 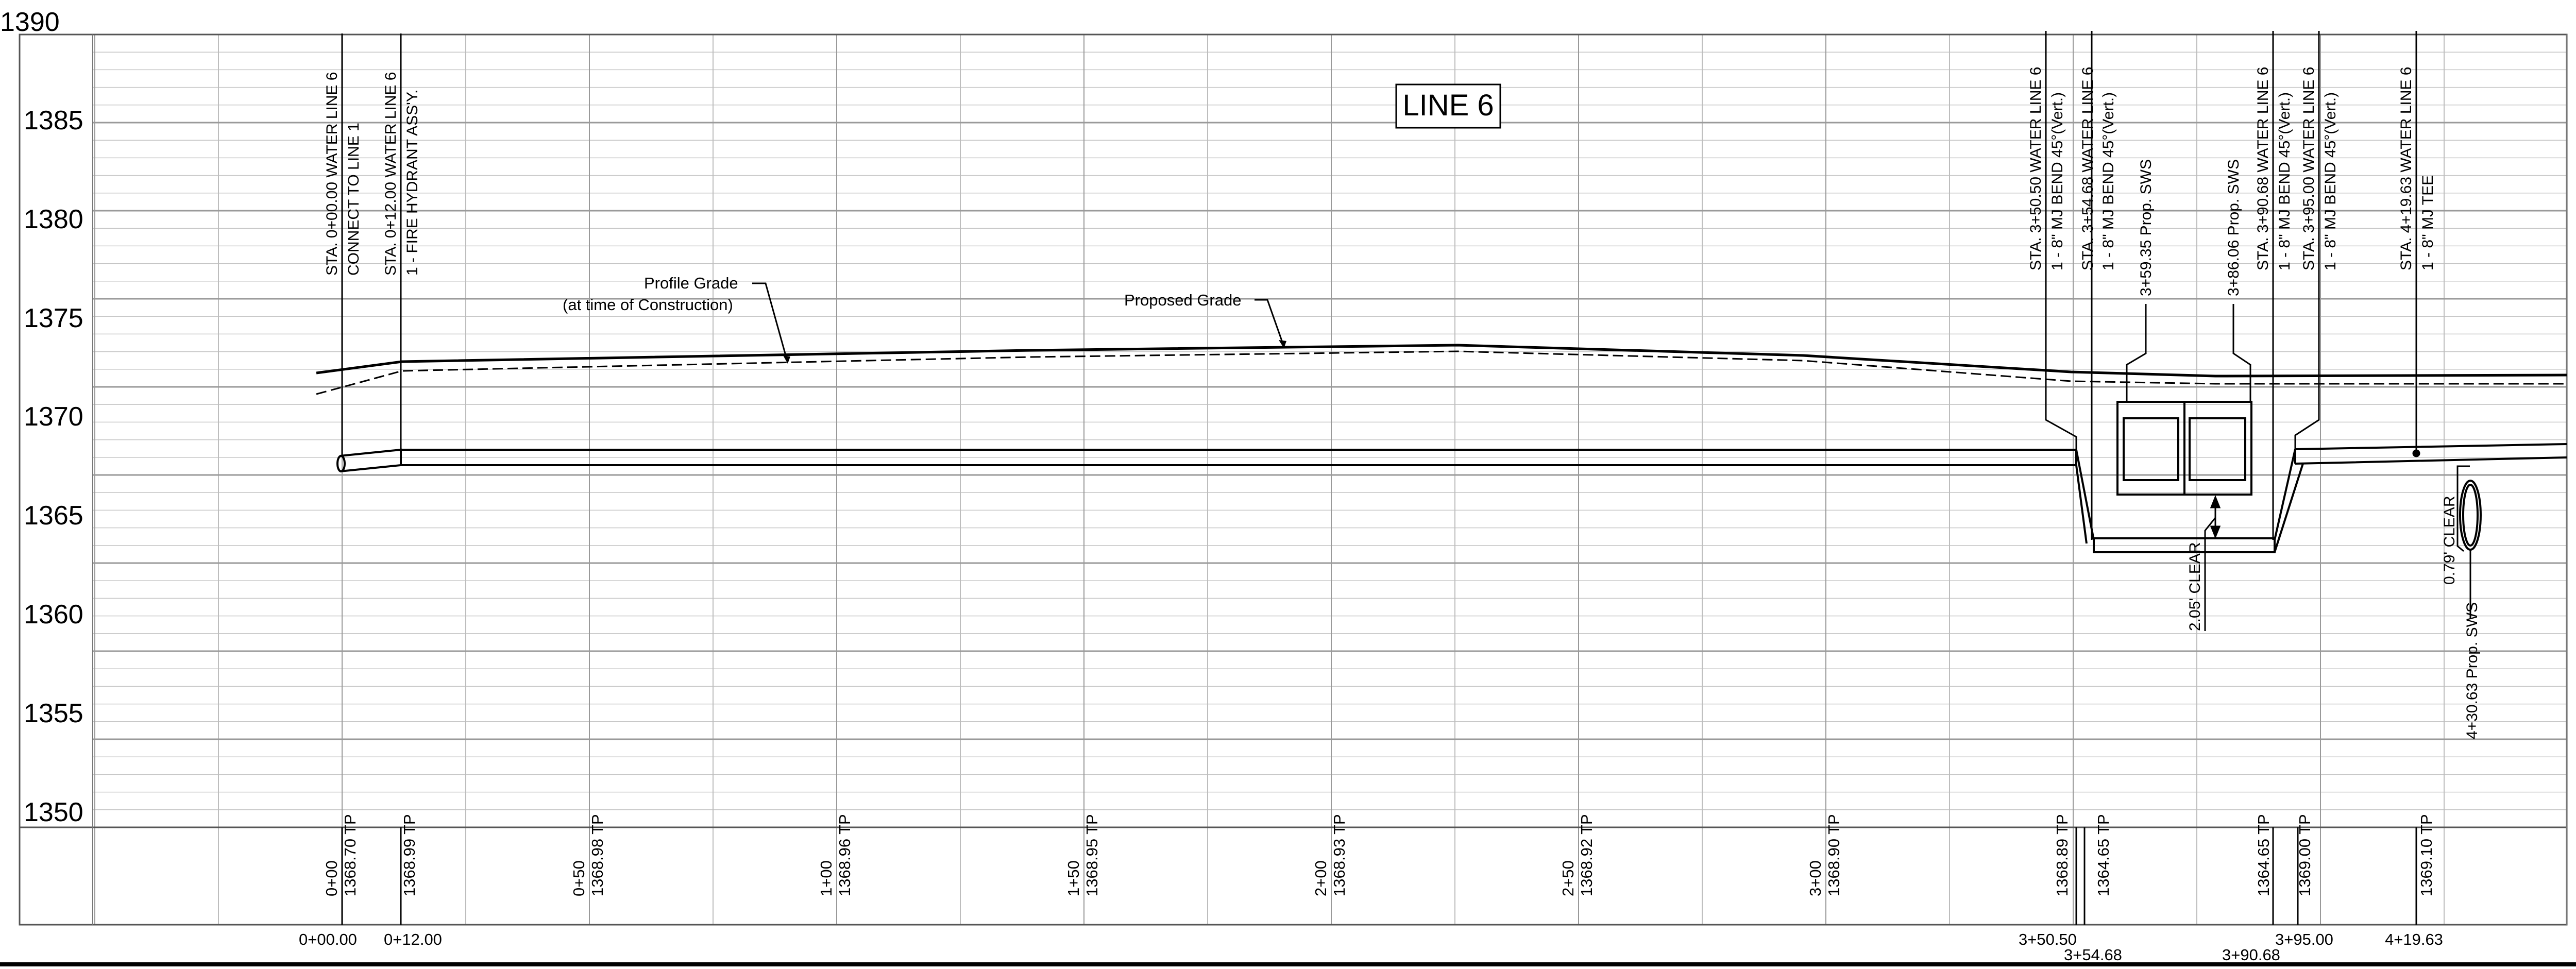 What do you see at coordinates (412, 183) in the screenshot?
I see `annotation-text: 1 - FIRE HYDRANT ASS'Y.` at bounding box center [412, 183].